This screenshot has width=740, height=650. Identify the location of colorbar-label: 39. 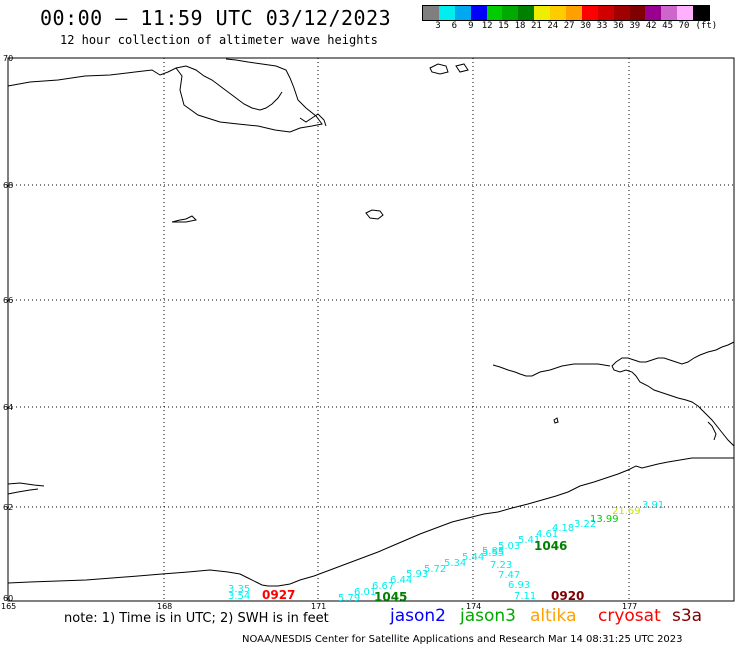
(635, 26).